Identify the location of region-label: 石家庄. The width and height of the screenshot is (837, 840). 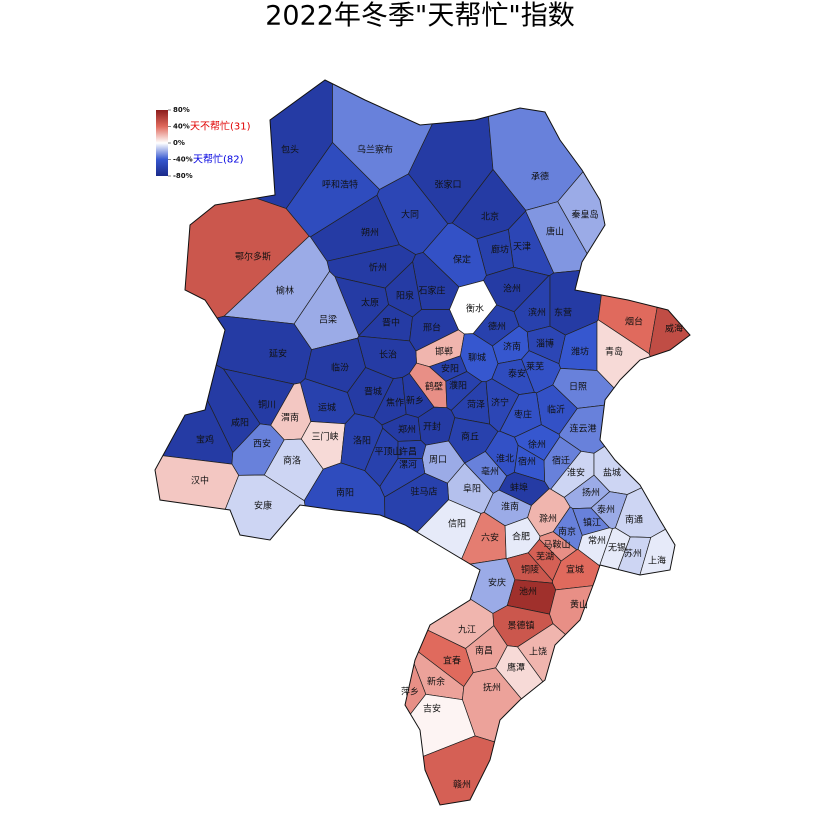
(431, 291).